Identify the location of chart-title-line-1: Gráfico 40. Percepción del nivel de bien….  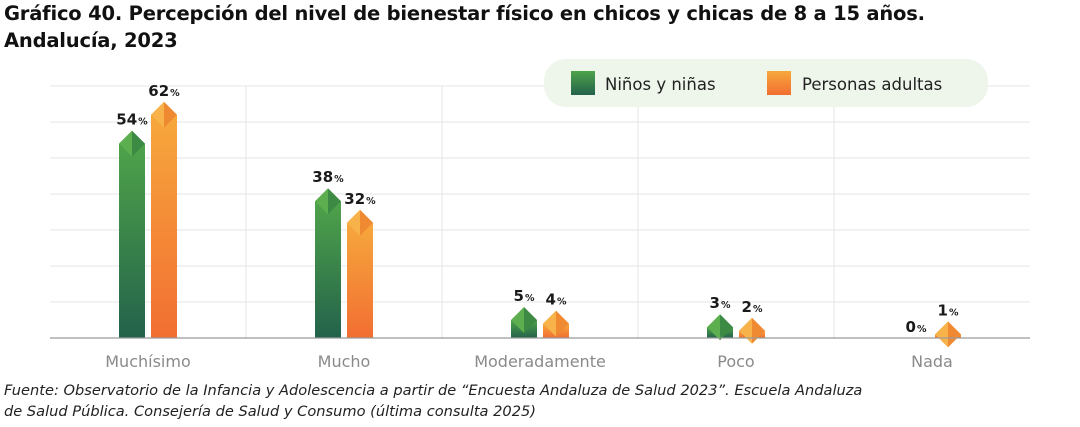
(464, 13).